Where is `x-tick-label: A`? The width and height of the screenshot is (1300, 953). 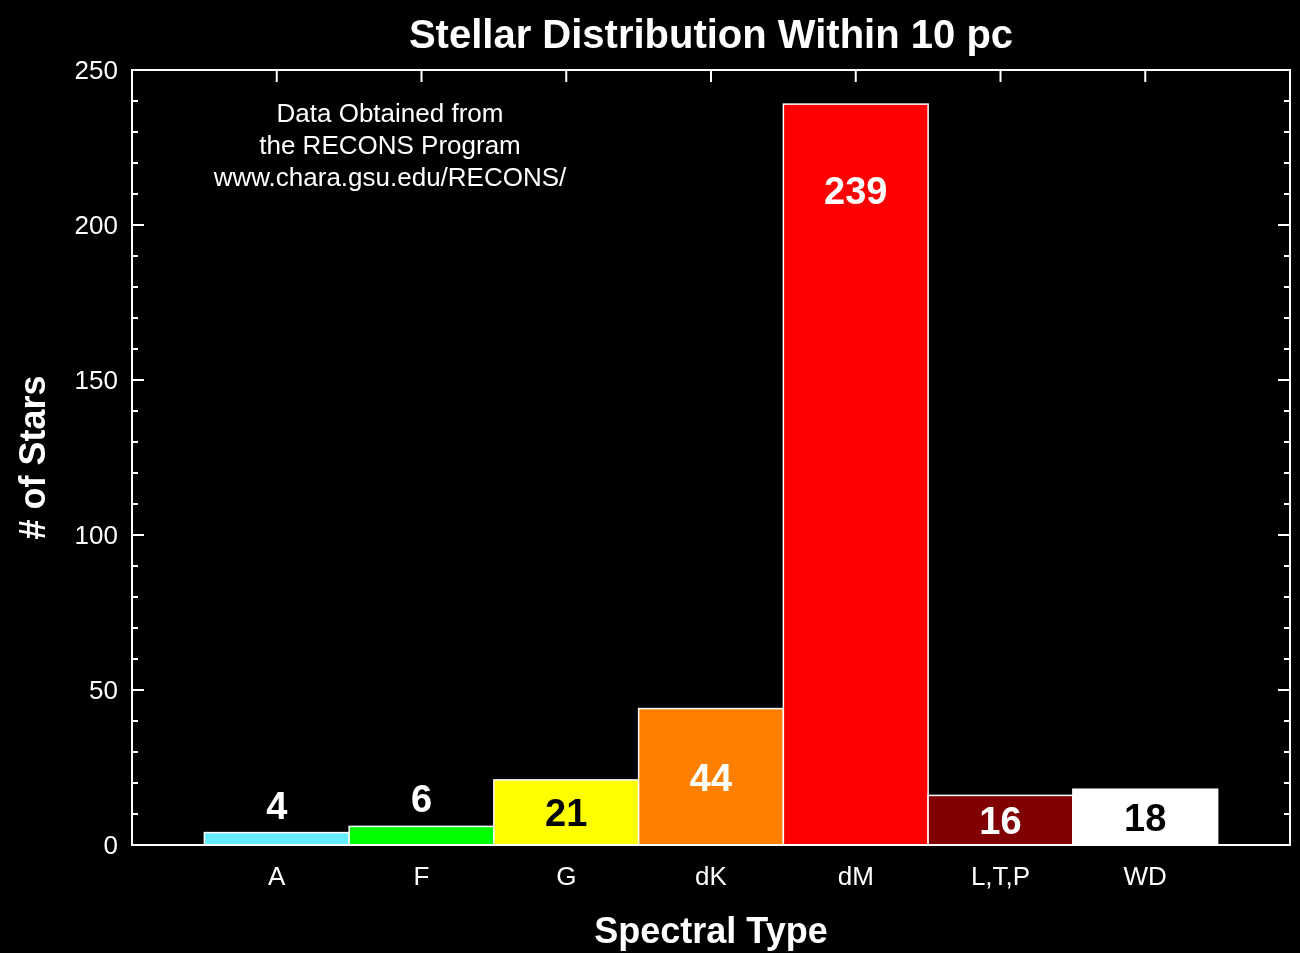
x-tick-label: A is located at coordinates (277, 876).